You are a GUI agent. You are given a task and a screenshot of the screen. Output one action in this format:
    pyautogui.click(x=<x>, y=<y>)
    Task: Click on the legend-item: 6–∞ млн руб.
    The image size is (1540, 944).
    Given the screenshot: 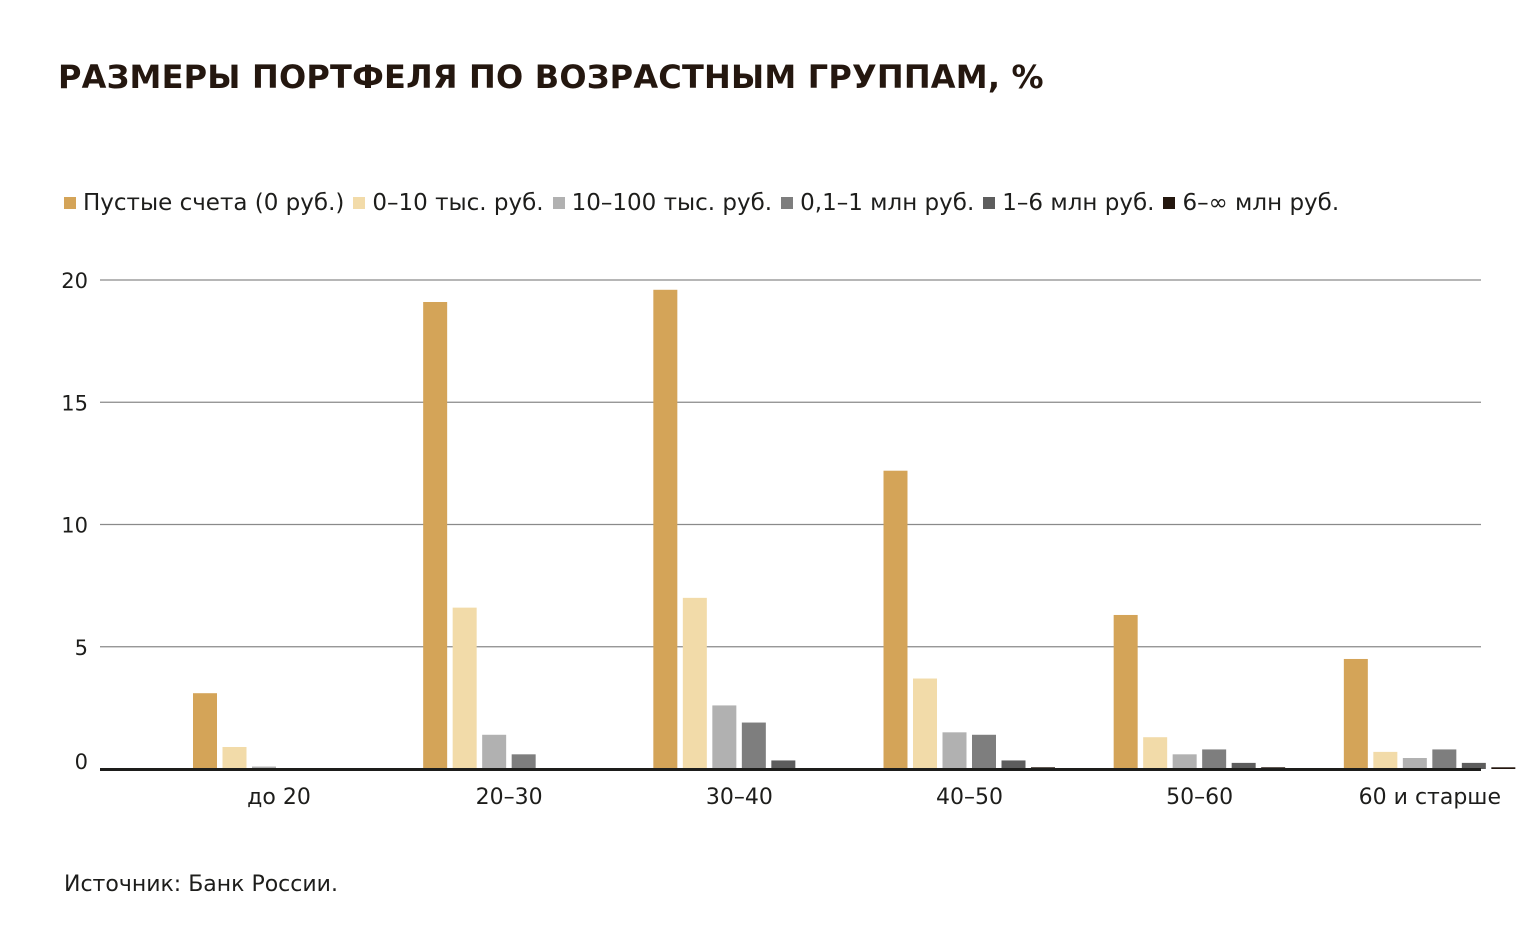 What is the action you would take?
    pyautogui.click(x=1251, y=203)
    